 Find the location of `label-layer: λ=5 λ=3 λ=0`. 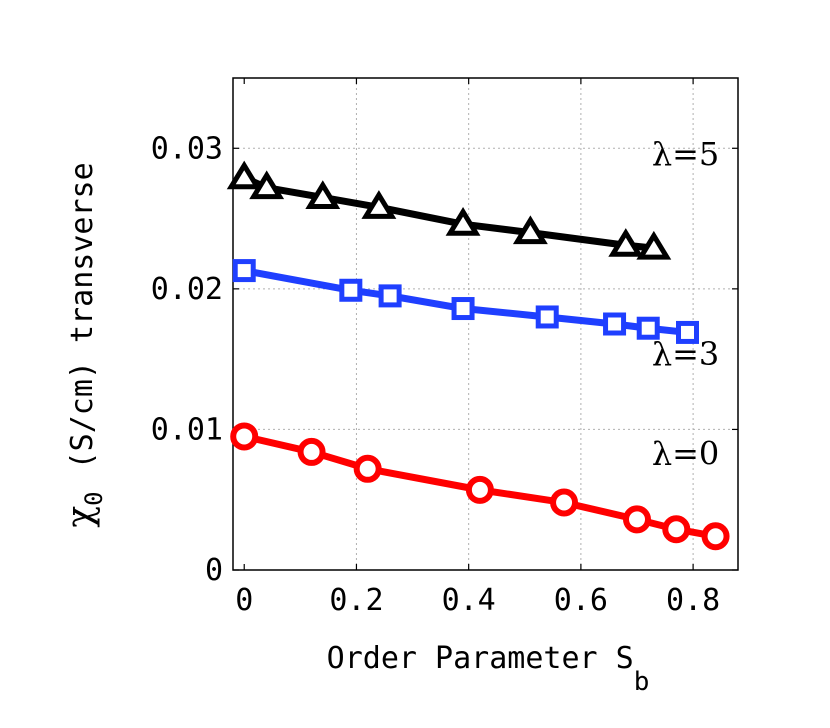

label-layer: λ=5 λ=3 λ=0 is located at coordinates (685, 303).